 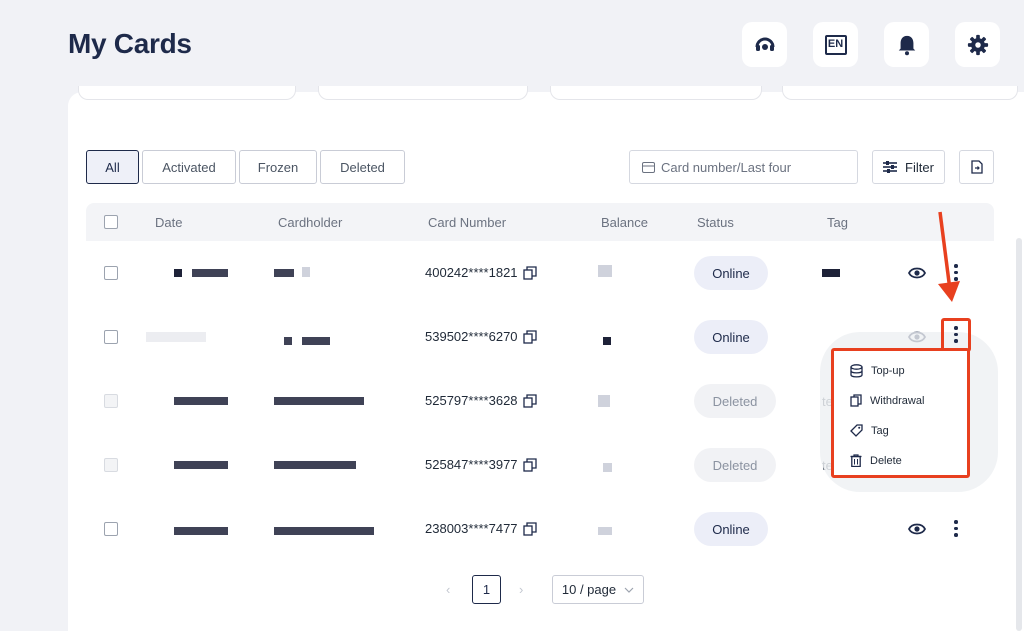 I want to click on menu-item-top-up: Top-up, so click(x=877, y=371).